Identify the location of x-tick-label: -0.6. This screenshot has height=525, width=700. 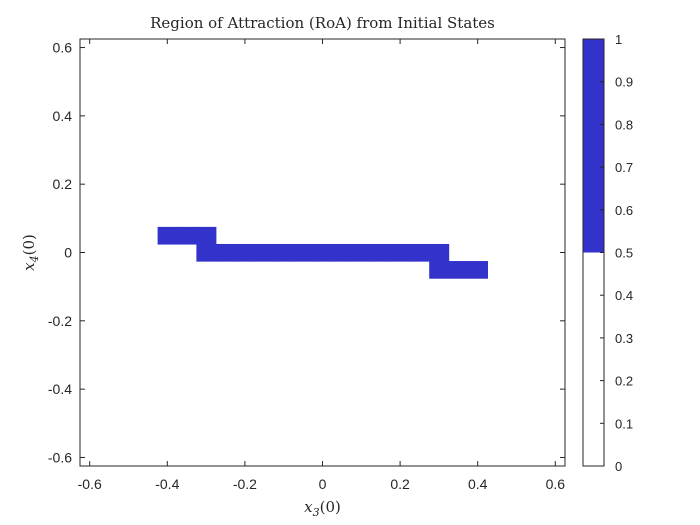
(90, 484).